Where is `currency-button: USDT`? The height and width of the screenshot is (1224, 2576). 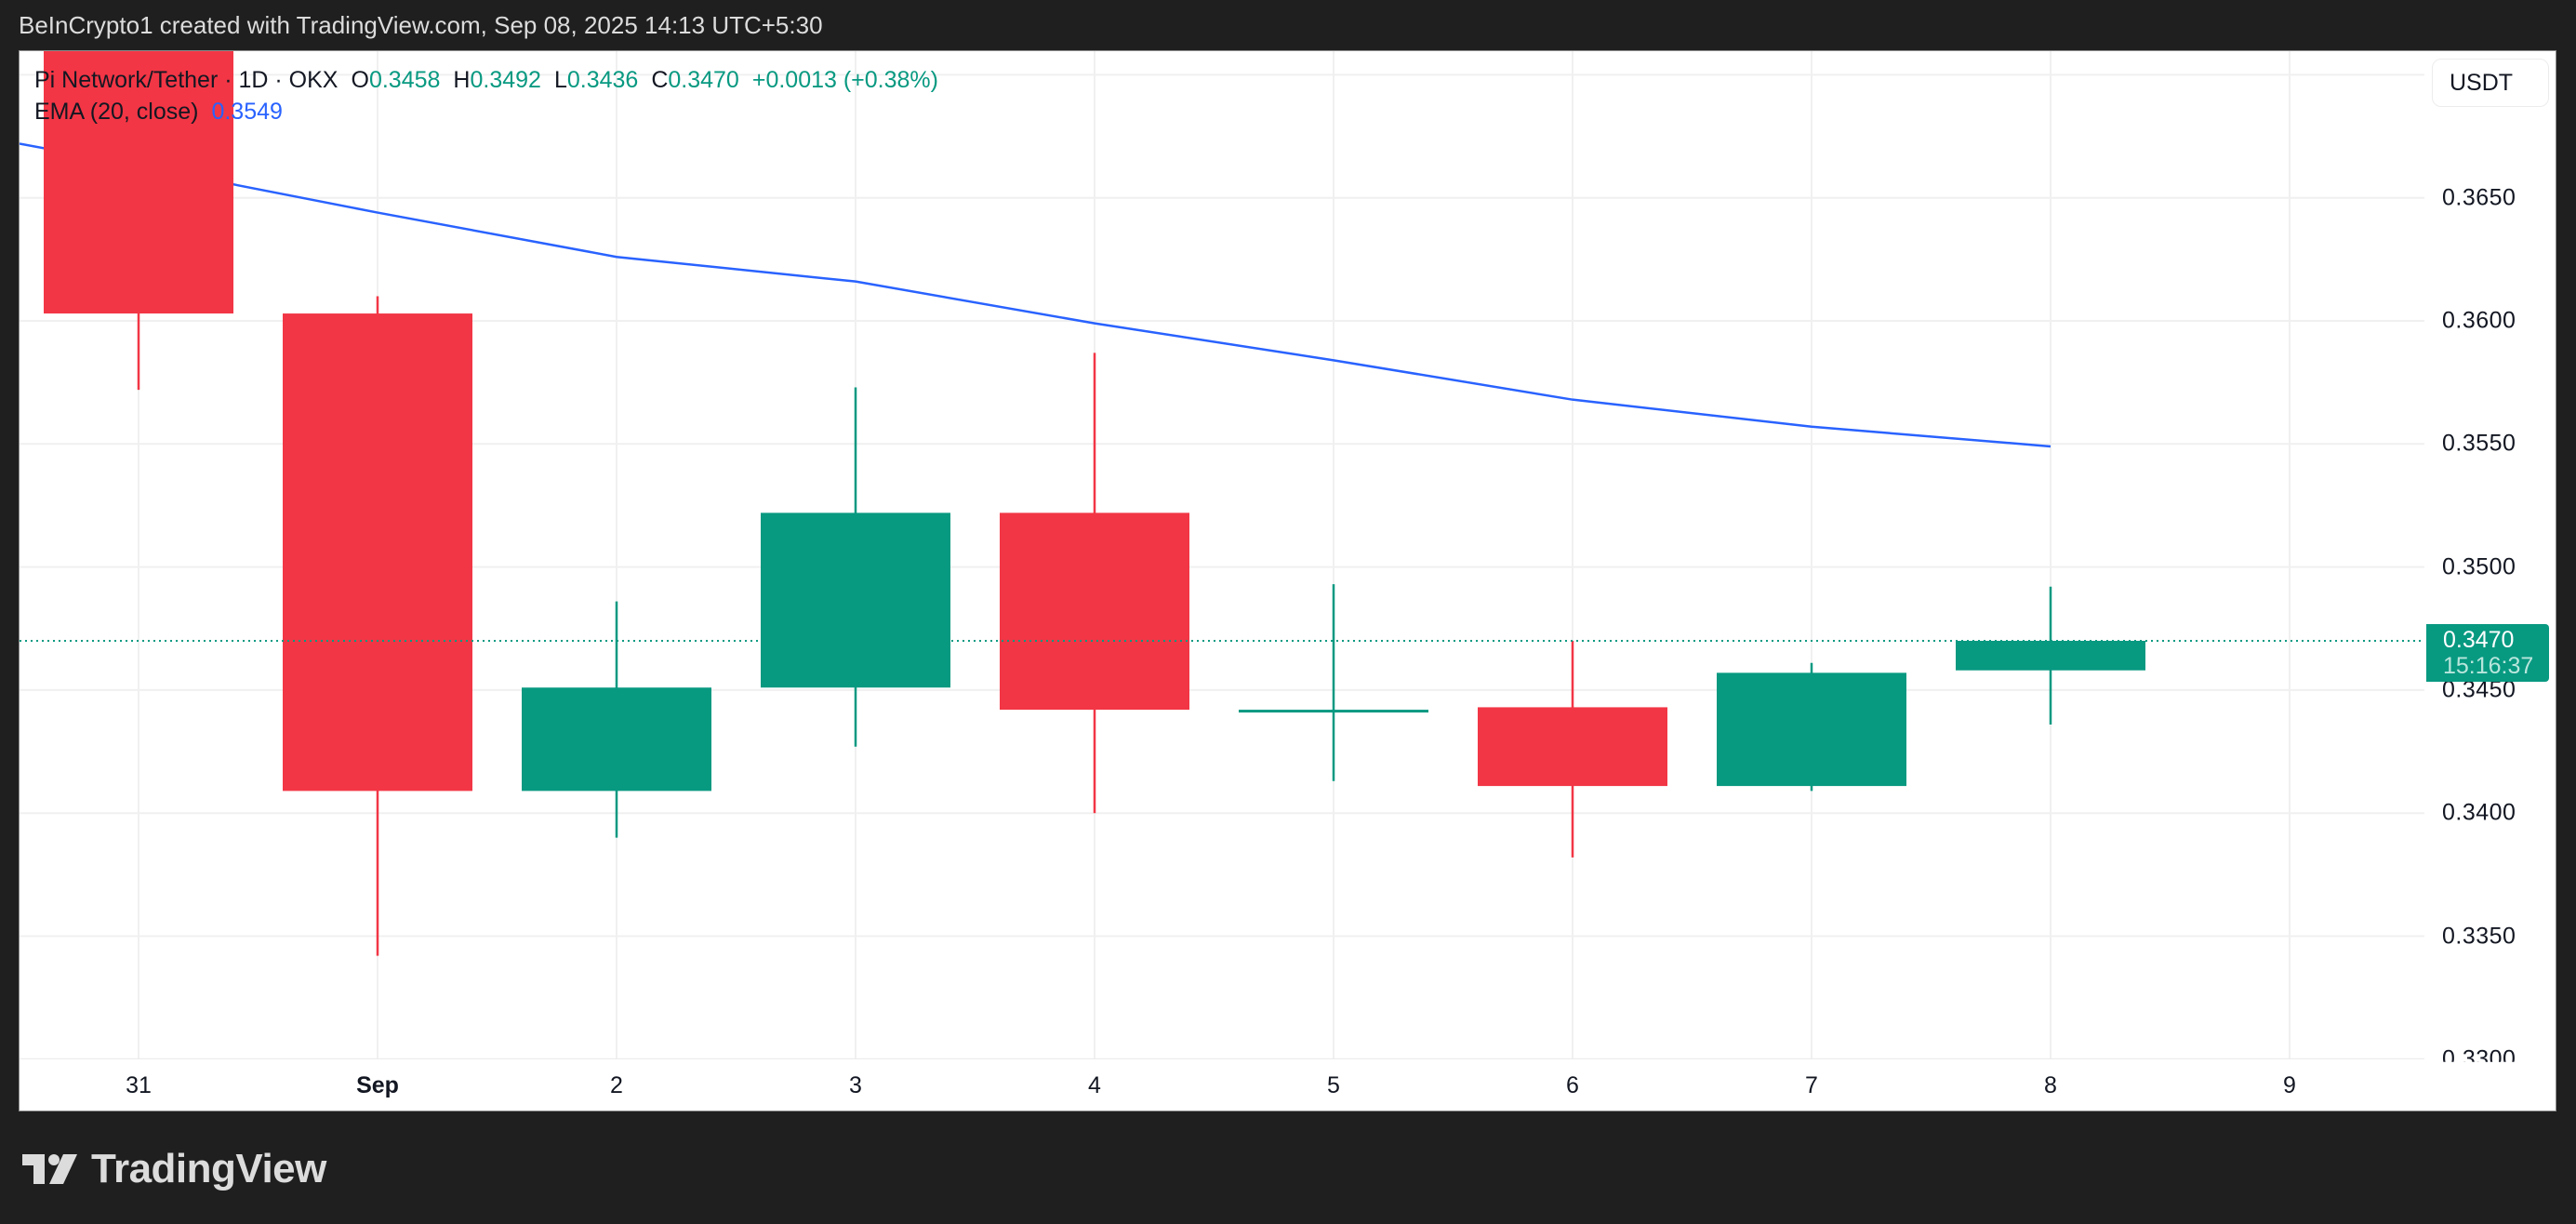
currency-button: USDT is located at coordinates (2490, 83).